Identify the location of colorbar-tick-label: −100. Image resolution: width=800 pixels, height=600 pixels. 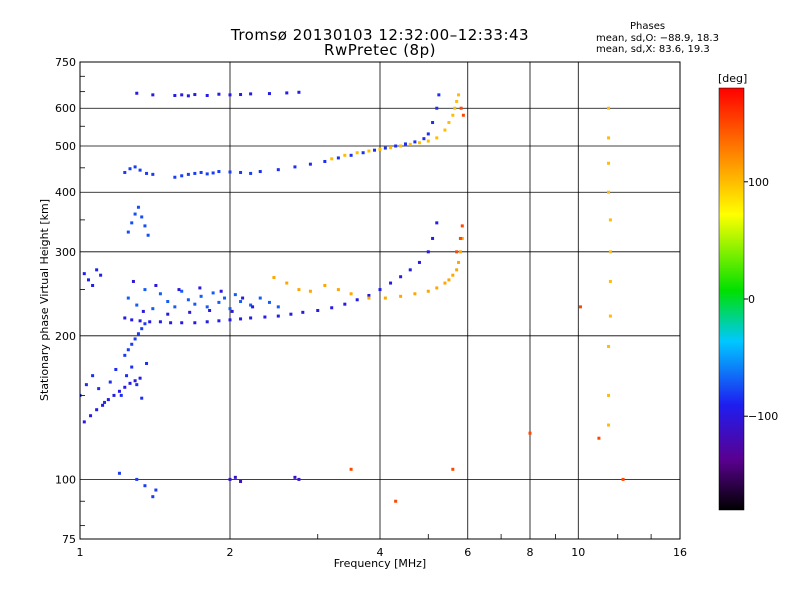
(763, 416).